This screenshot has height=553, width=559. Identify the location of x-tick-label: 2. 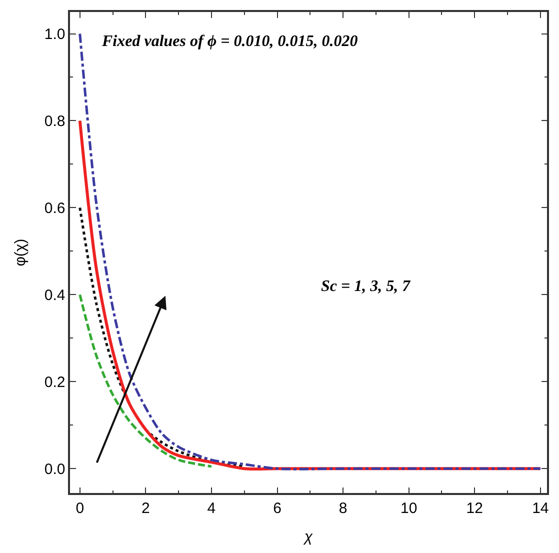
(145, 508).